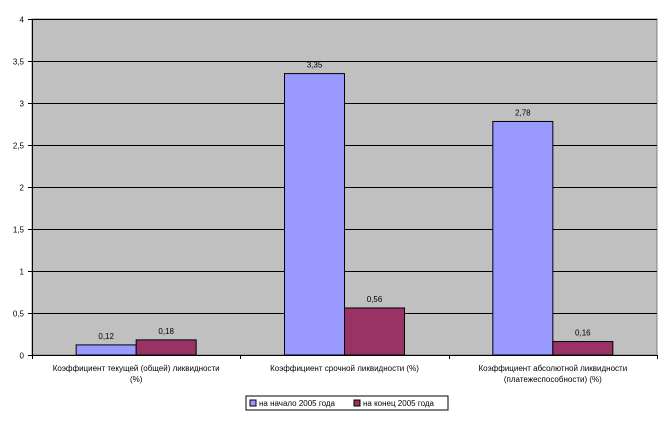 Image resolution: width=669 pixels, height=421 pixels. I want to click on y-tick-label: 0,5, so click(19, 314).